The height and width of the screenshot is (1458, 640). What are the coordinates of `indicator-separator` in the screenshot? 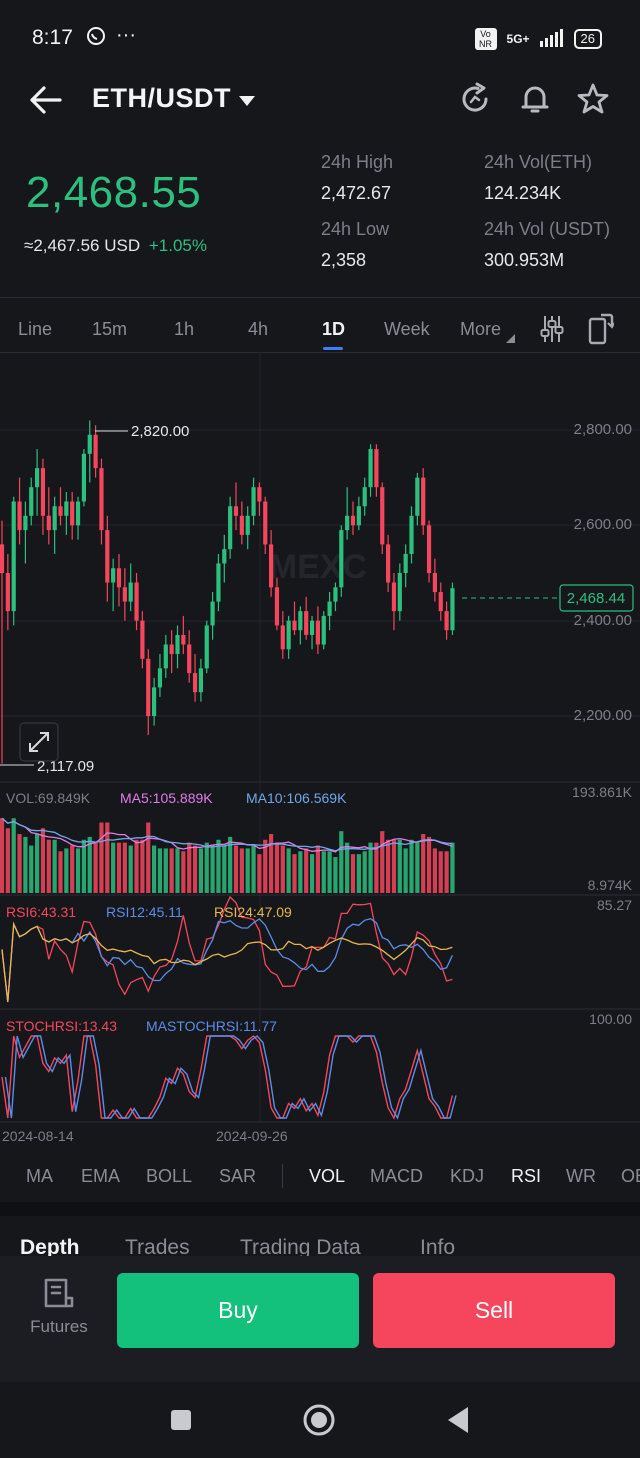 It's located at (282, 1176).